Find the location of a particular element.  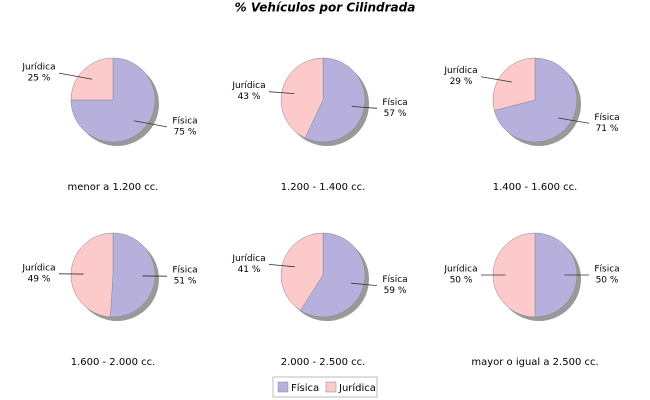

slice-value-label: 71 % is located at coordinates (607, 129).